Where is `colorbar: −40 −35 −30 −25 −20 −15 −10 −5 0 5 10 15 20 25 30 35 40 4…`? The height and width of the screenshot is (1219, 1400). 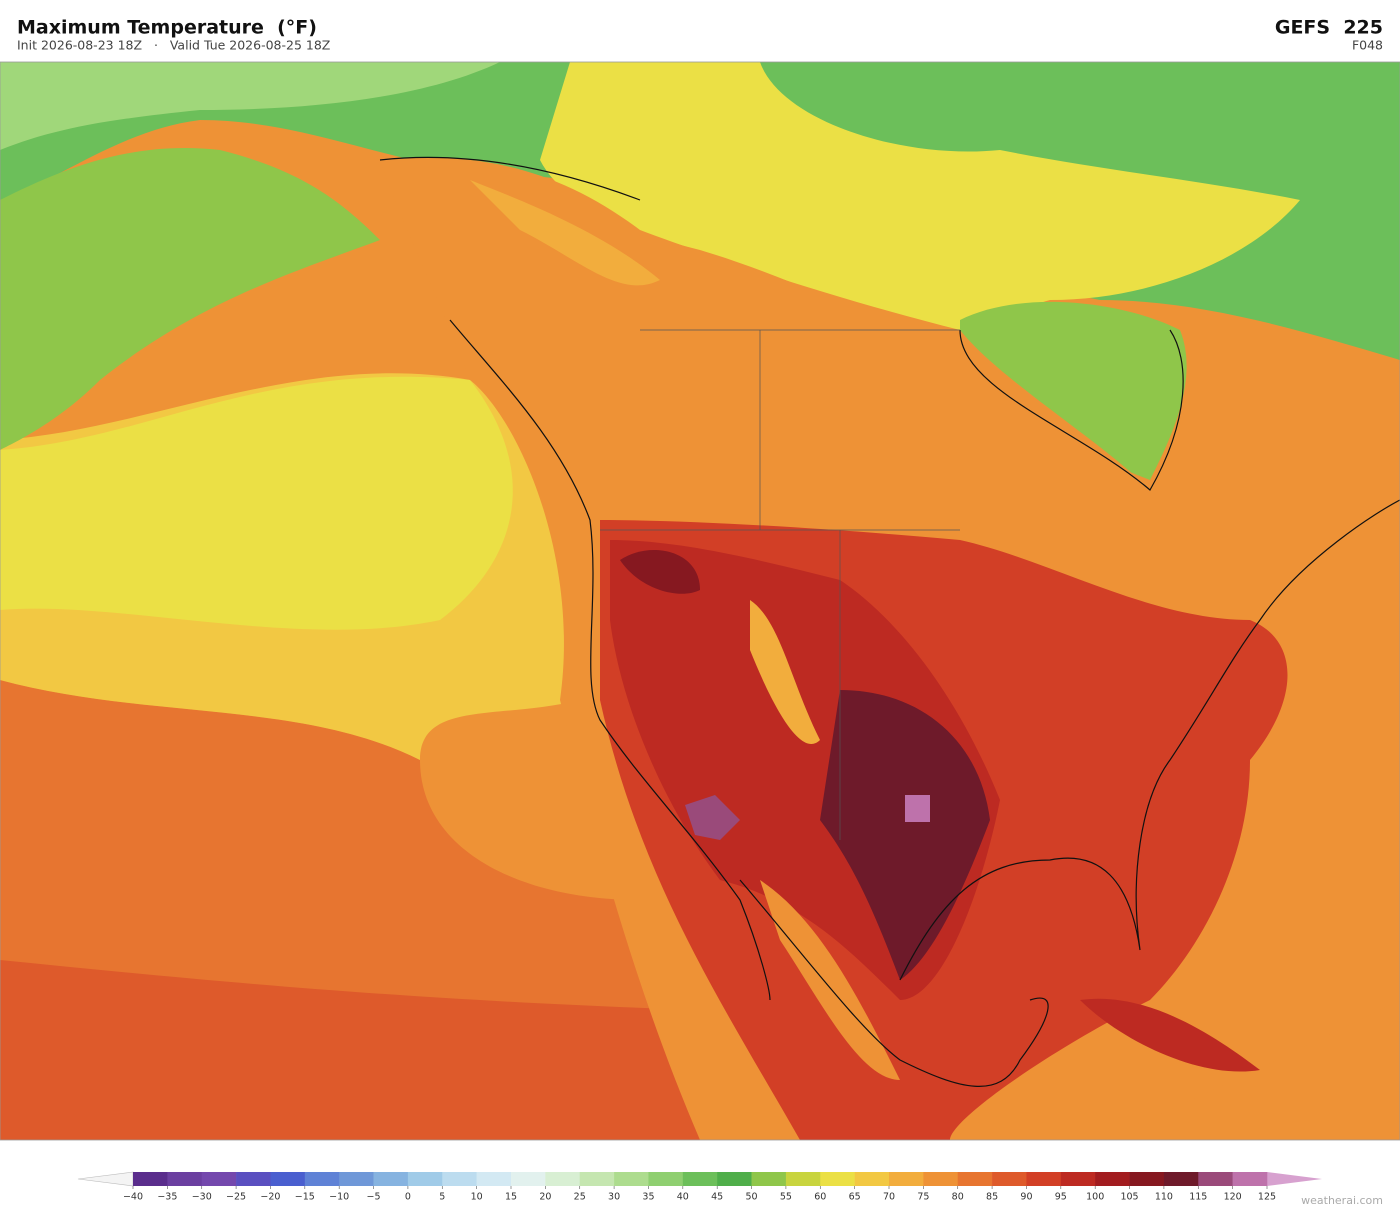
colorbar: −40 −35 −30 −25 −20 −15 −10 −5 0 5 10 15 20 25 30 35 40 4… is located at coordinates (699, 1187).